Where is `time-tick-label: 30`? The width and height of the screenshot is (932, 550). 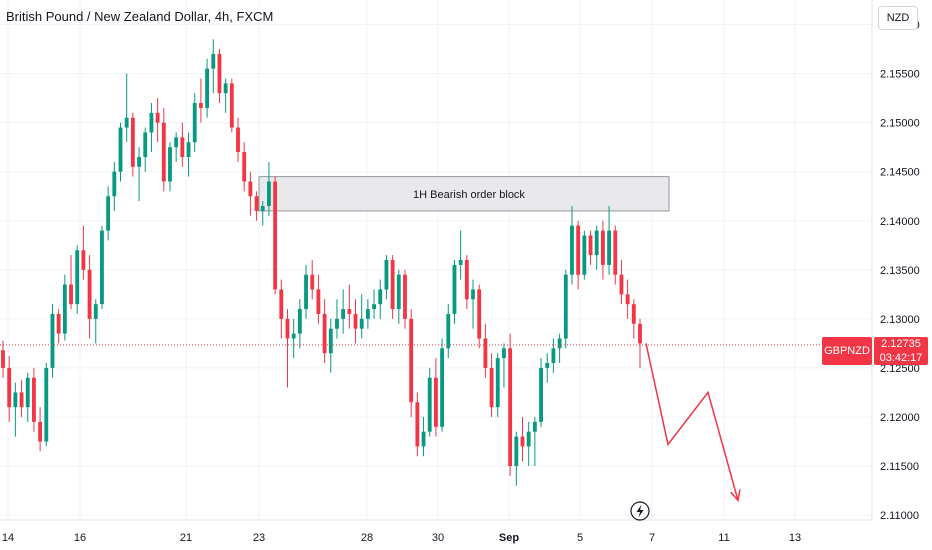
time-tick-label: 30 is located at coordinates (438, 538).